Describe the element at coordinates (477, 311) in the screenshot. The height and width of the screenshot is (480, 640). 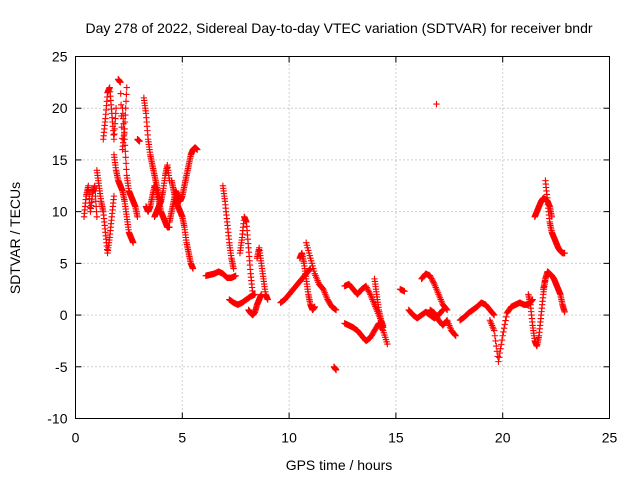
I see `series-arc31` at that location.